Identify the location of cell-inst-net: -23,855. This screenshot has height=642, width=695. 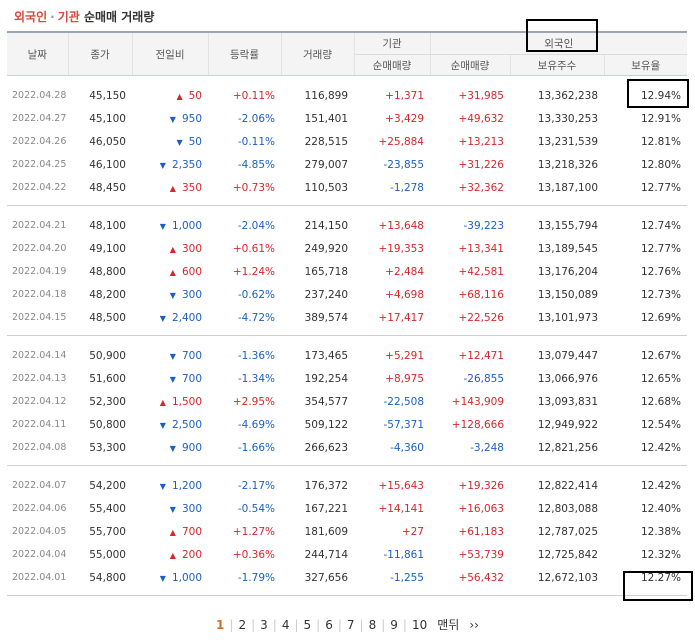
(403, 164).